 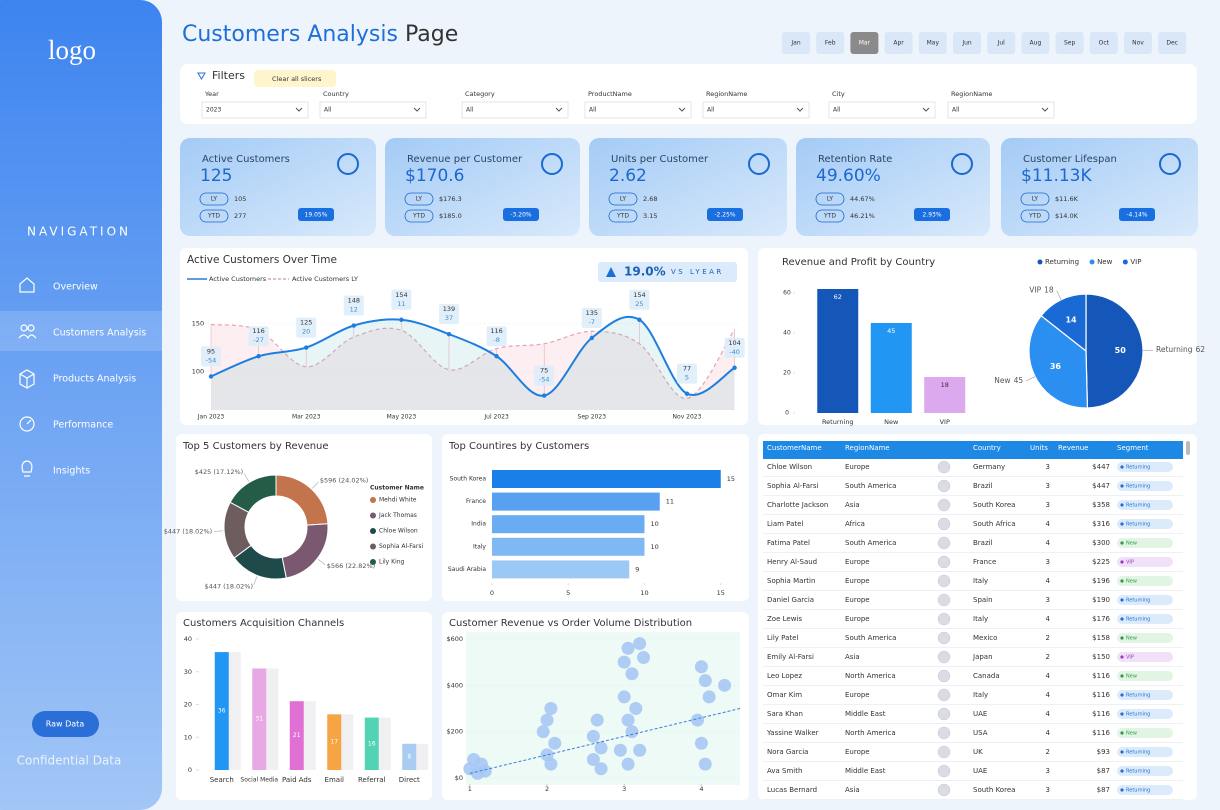 I want to click on month-label: Nov, so click(x=1138, y=43).